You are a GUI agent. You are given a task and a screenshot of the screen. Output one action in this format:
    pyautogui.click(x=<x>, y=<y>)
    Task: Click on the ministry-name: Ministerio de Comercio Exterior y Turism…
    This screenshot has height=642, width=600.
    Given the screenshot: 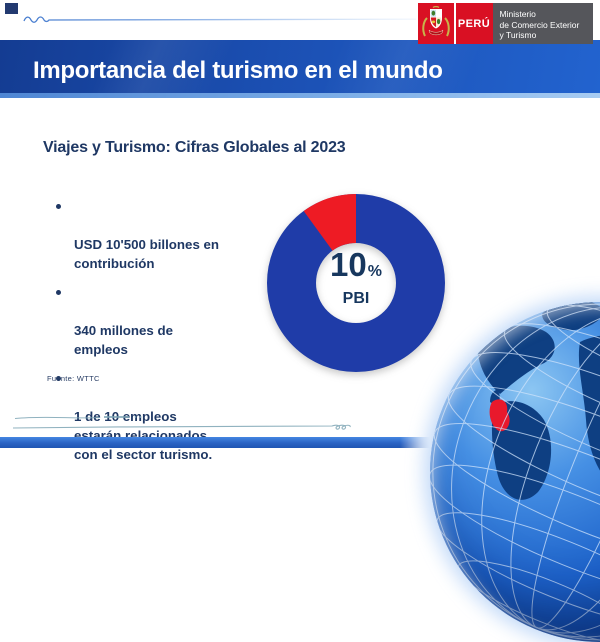 What is the action you would take?
    pyautogui.click(x=542, y=23)
    